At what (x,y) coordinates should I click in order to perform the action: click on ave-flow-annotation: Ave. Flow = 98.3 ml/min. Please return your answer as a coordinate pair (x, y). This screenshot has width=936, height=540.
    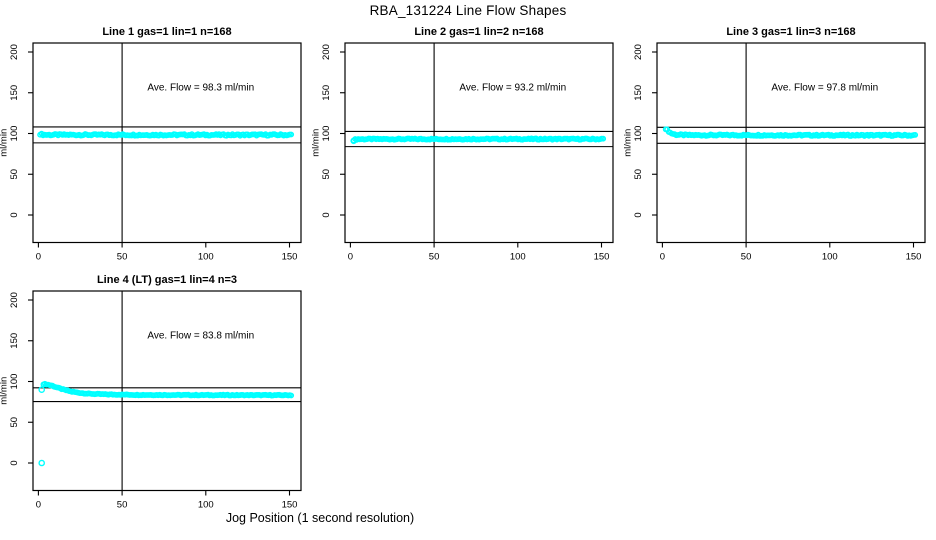
    Looking at the image, I should click on (200, 87).